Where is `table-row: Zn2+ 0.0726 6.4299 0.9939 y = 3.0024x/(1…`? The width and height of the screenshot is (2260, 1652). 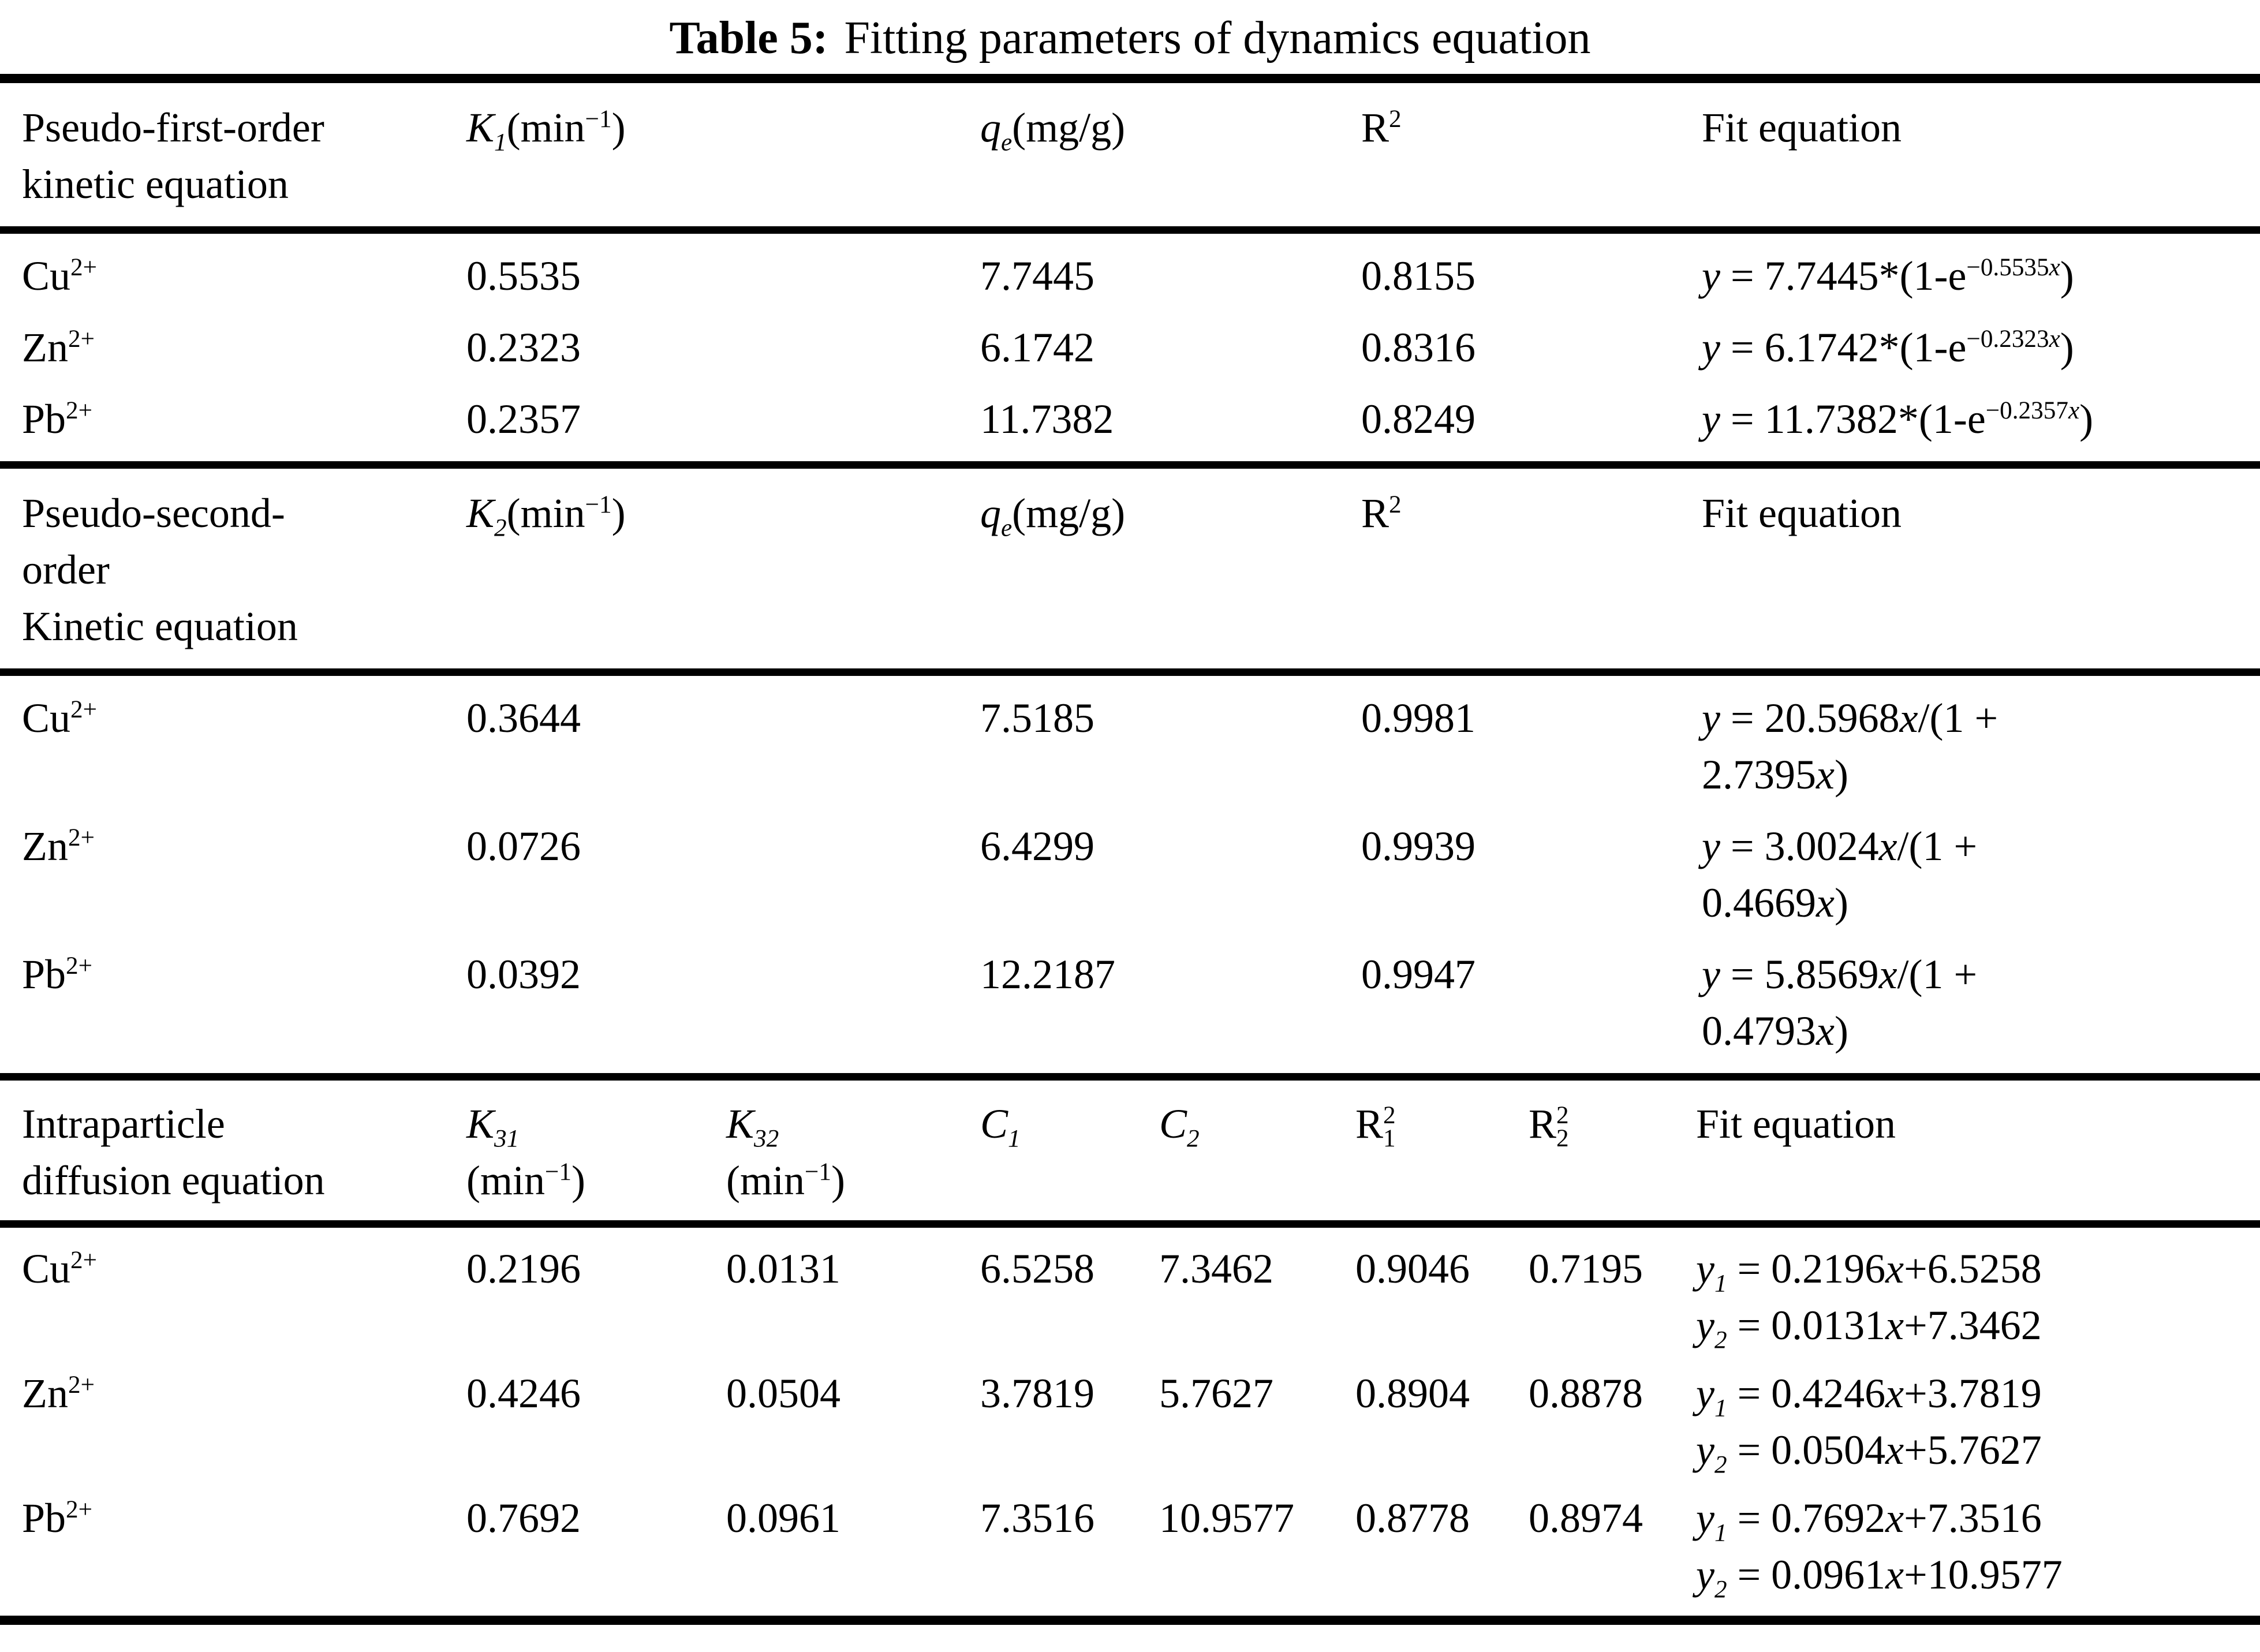
table-row: Zn2+ 0.0726 6.4299 0.9939 y = 3.0024x/(1… is located at coordinates (1138, 874).